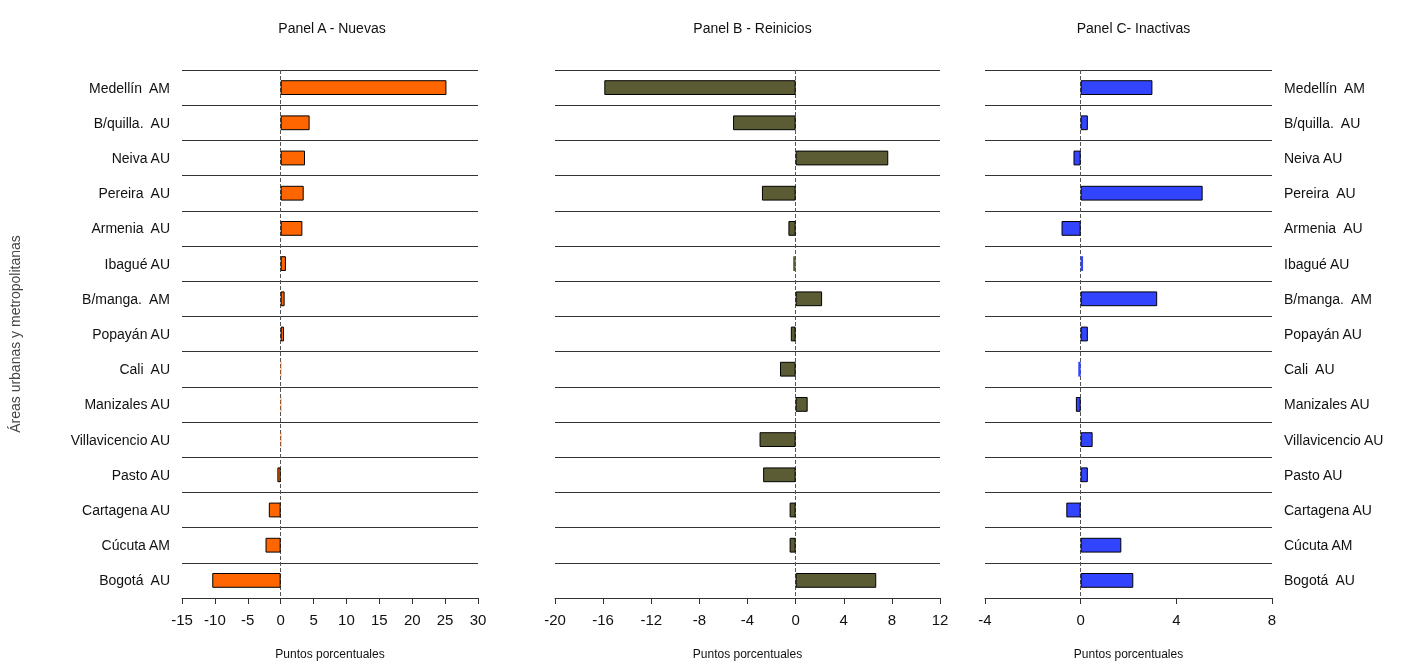 Image resolution: width=1403 pixels, height=666 pixels. What do you see at coordinates (699, 619) in the screenshot?
I see `x-tick-label: -8` at bounding box center [699, 619].